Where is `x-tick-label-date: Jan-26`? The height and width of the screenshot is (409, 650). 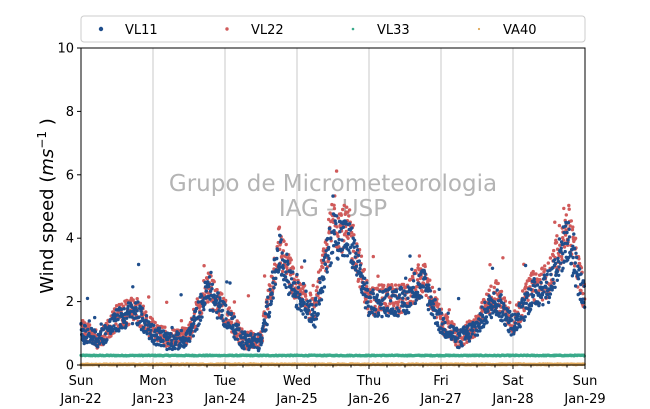 x-tick-label-date: Jan-26 is located at coordinates (368, 399).